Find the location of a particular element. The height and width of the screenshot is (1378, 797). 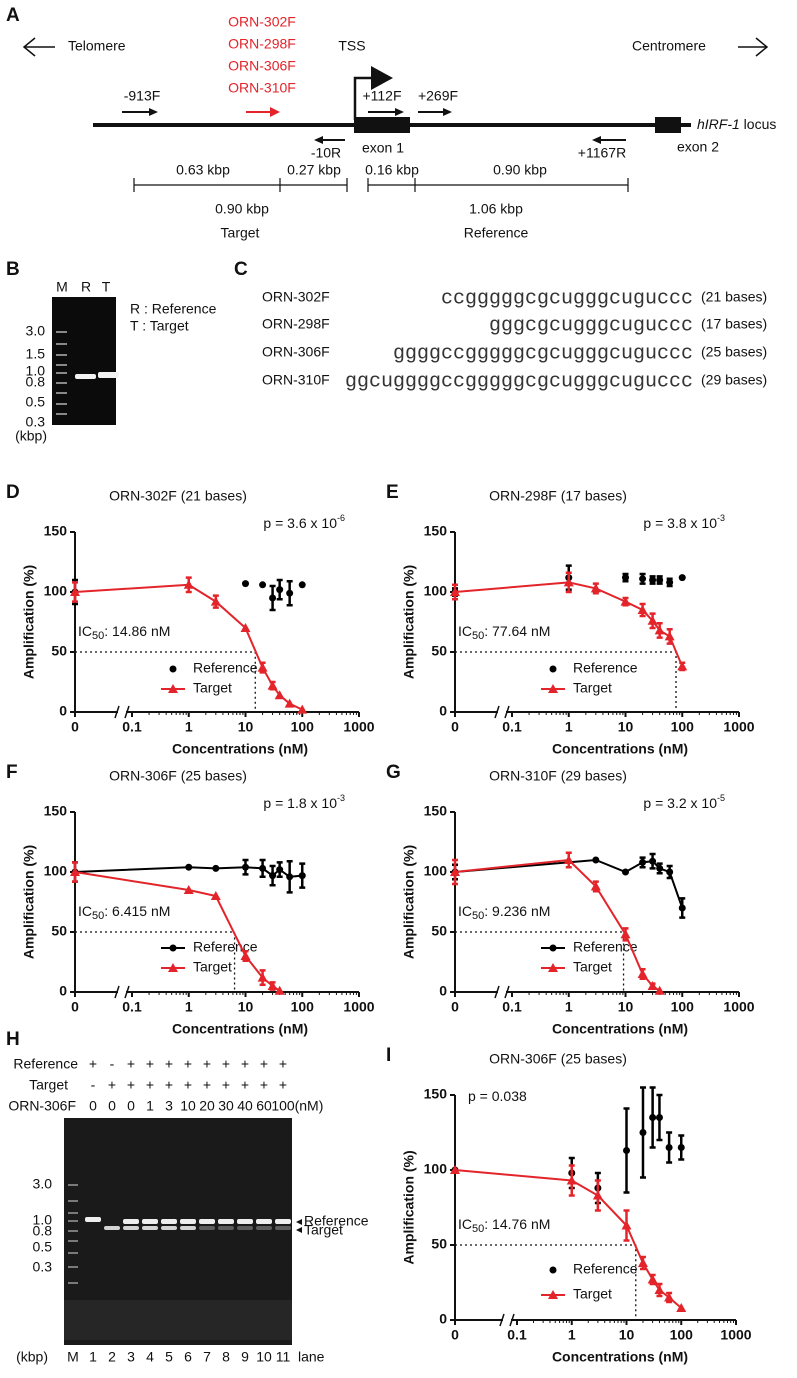

lane-label: M is located at coordinates (73, 1357).